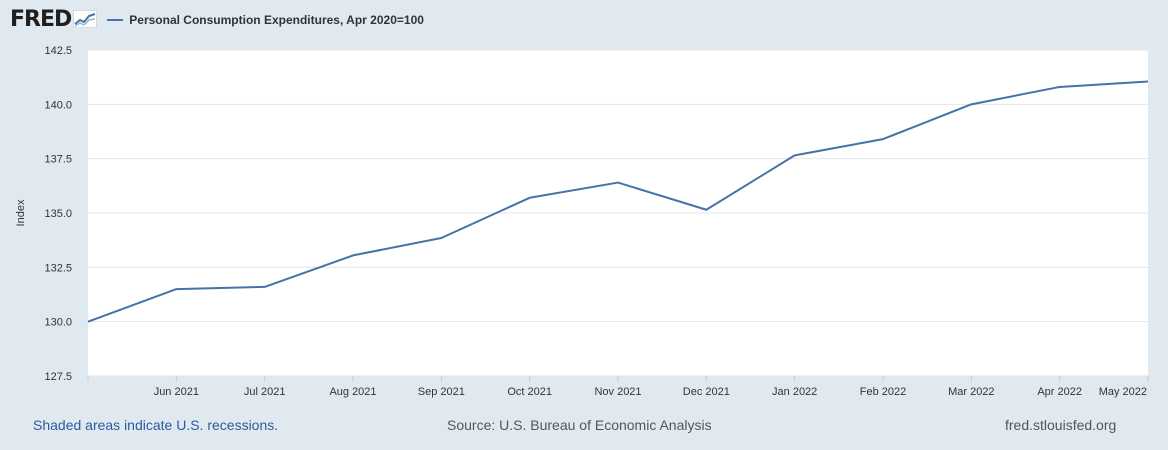  I want to click on x-tick-label: Oct 2021, so click(529, 392).